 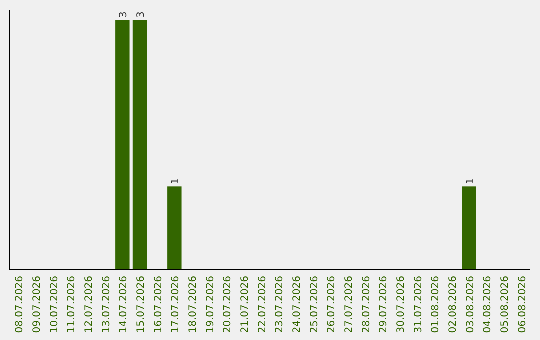 What do you see at coordinates (210, 305) in the screenshot?
I see `x-tick-label: 19.07.2026` at bounding box center [210, 305].